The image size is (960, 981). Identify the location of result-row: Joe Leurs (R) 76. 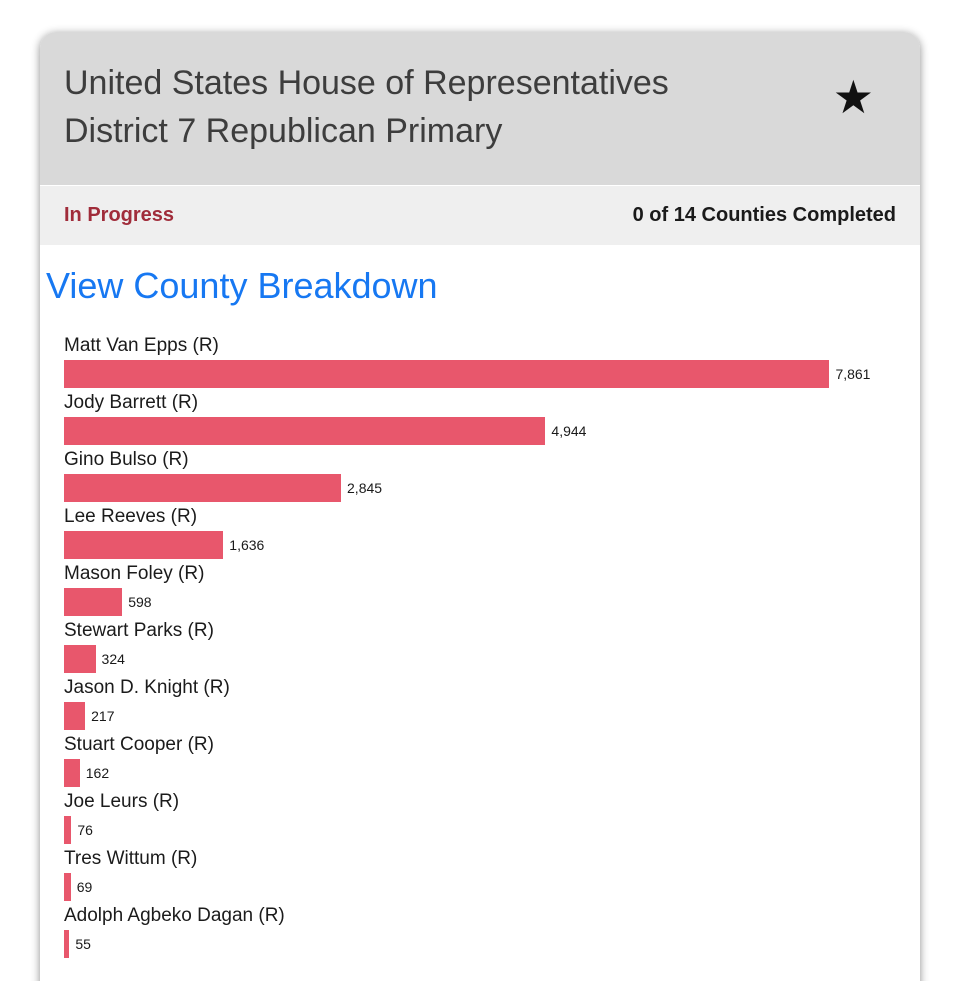
(480, 818).